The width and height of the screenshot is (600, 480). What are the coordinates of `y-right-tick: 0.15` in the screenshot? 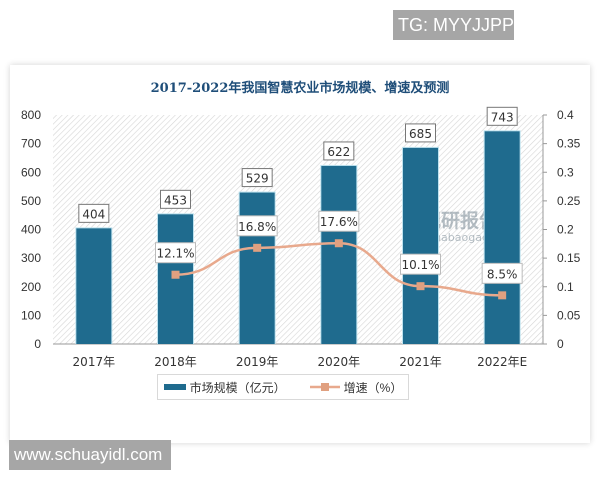 It's located at (569, 258).